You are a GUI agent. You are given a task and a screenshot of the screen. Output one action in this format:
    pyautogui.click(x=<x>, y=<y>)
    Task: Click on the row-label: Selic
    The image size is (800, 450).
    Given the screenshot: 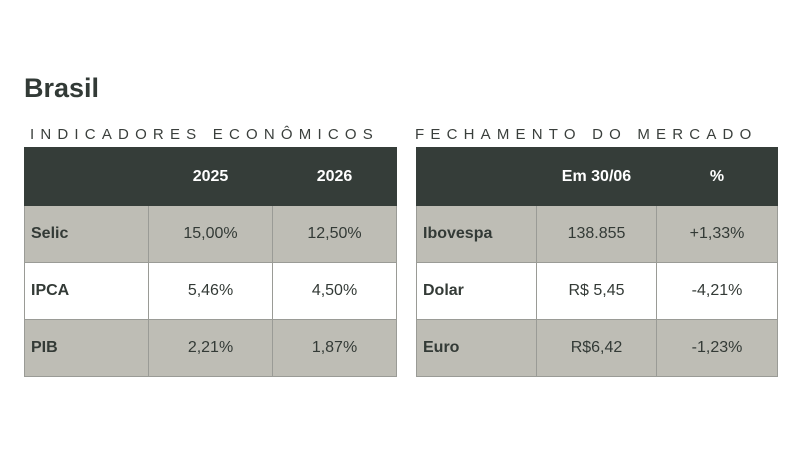 What is the action you would take?
    pyautogui.click(x=86, y=234)
    